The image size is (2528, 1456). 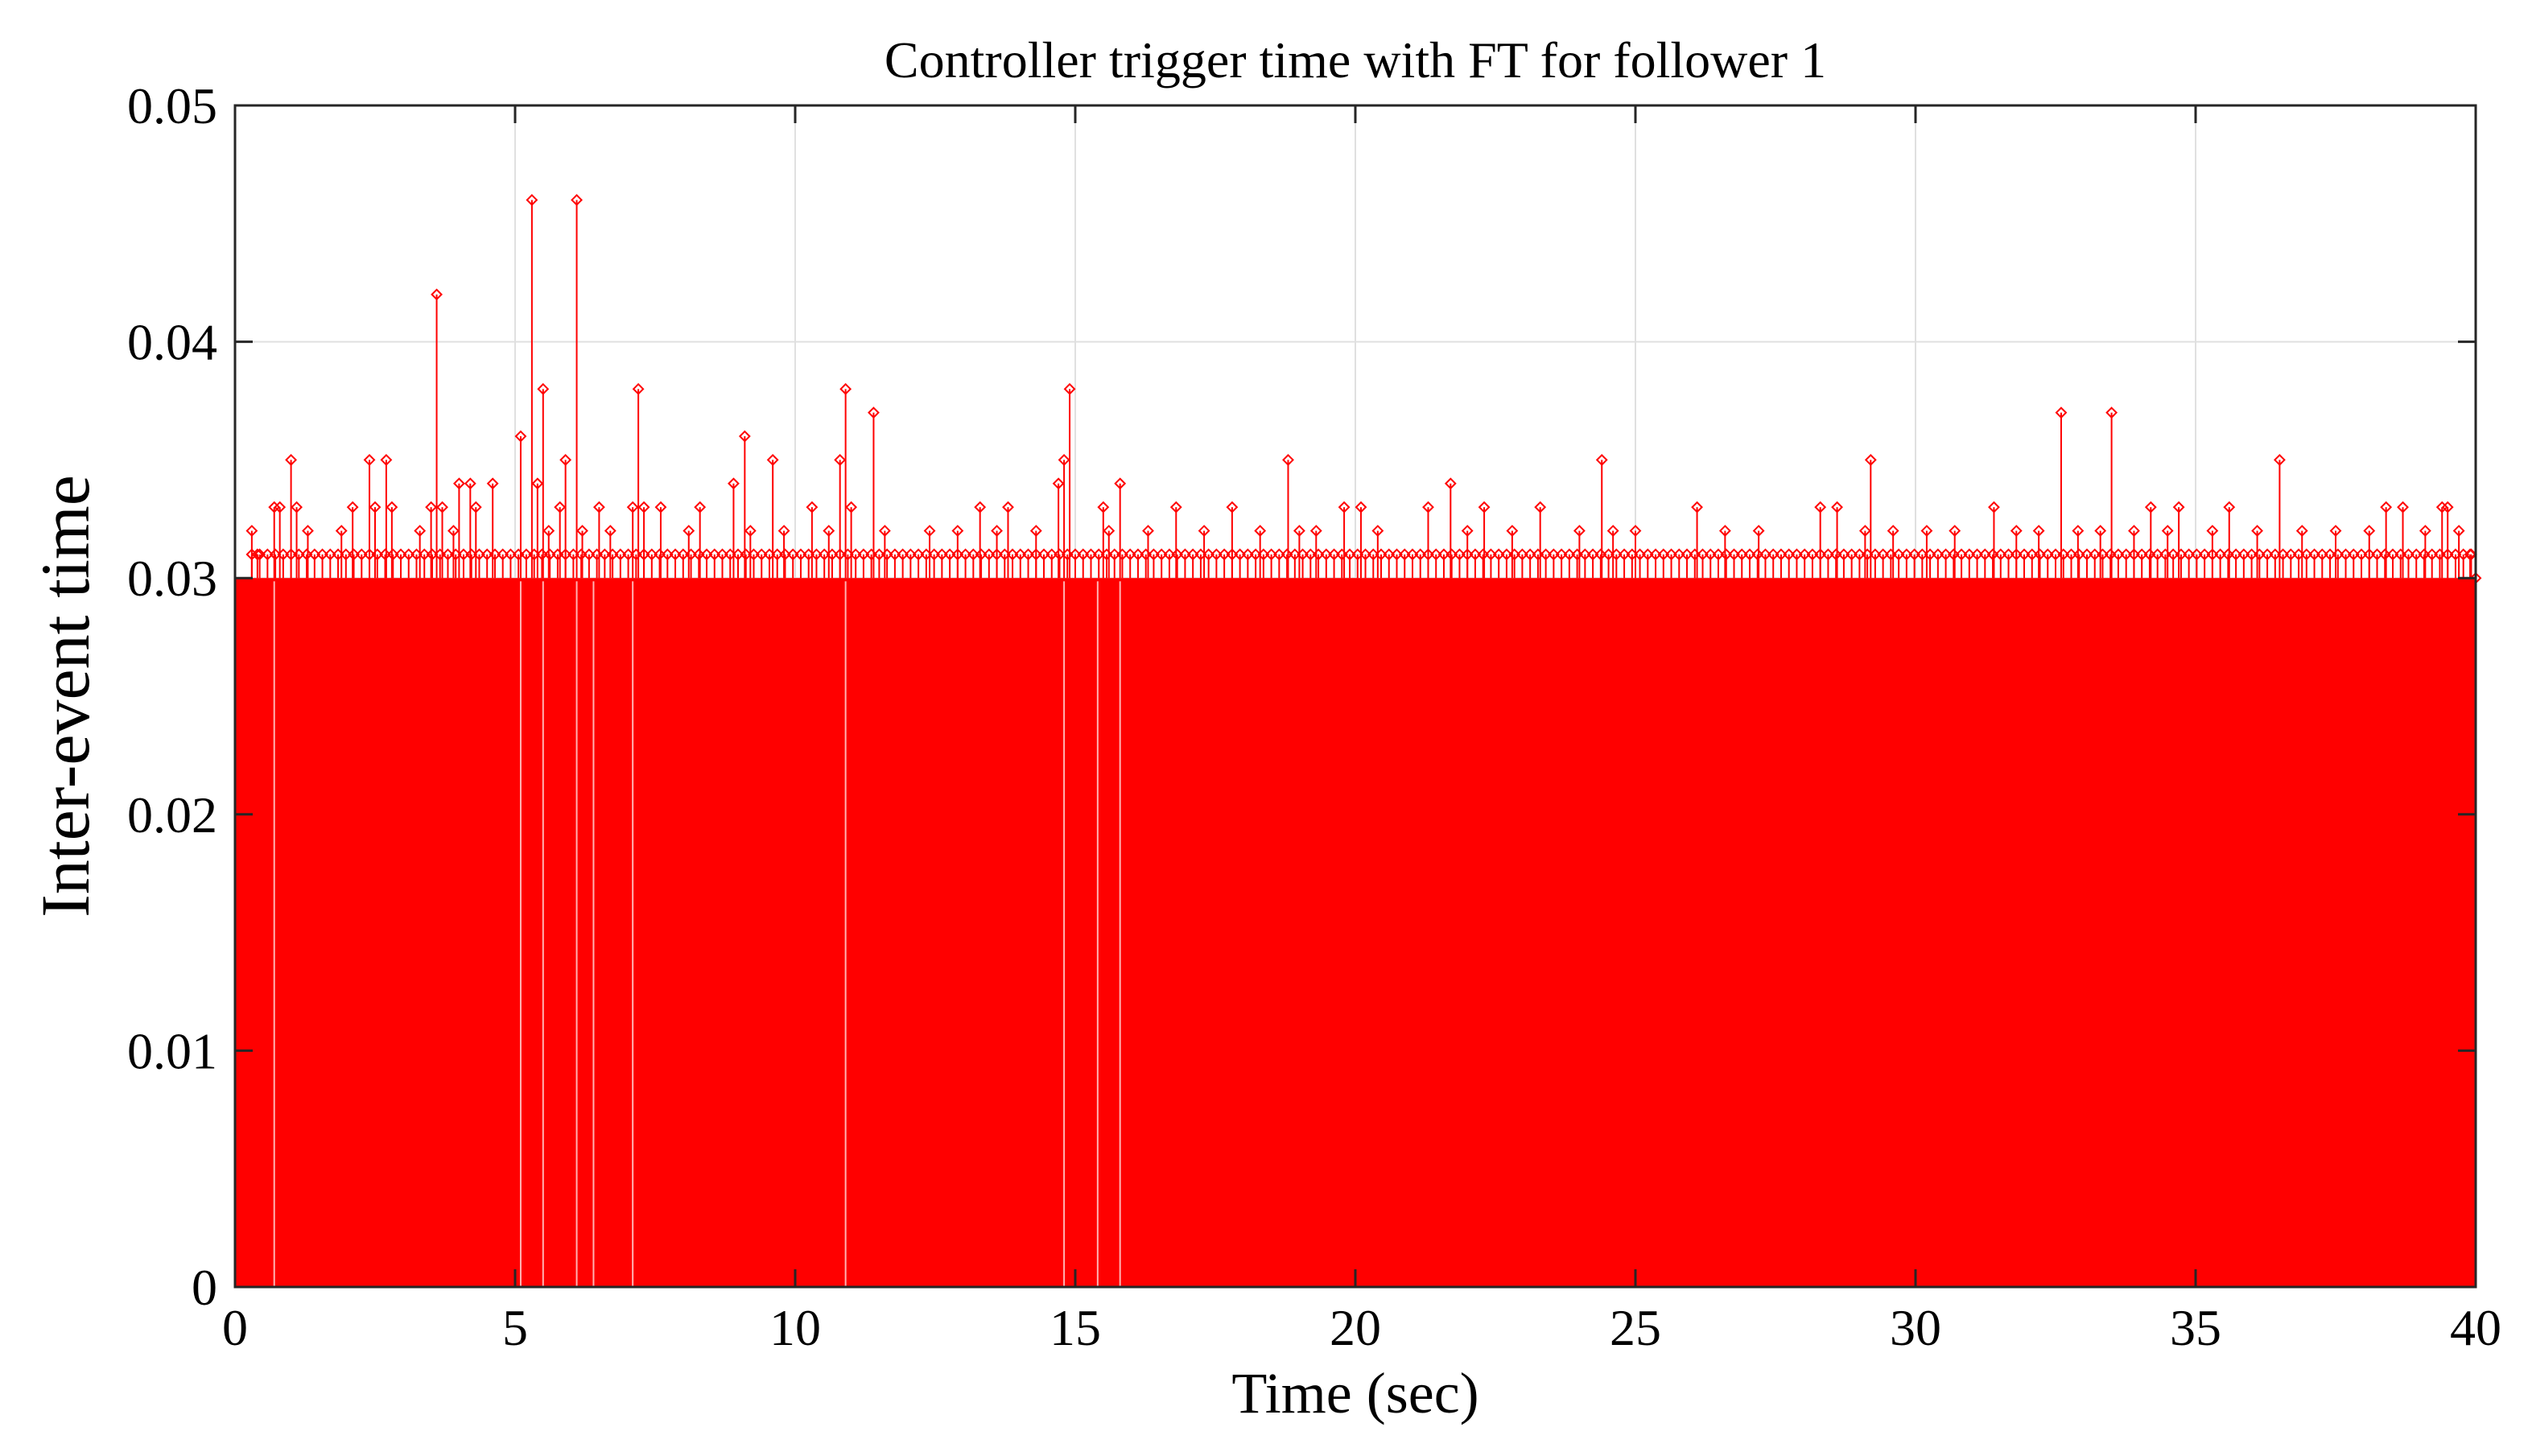 I want to click on y-axis-label: Inter-event time, so click(x=65, y=696).